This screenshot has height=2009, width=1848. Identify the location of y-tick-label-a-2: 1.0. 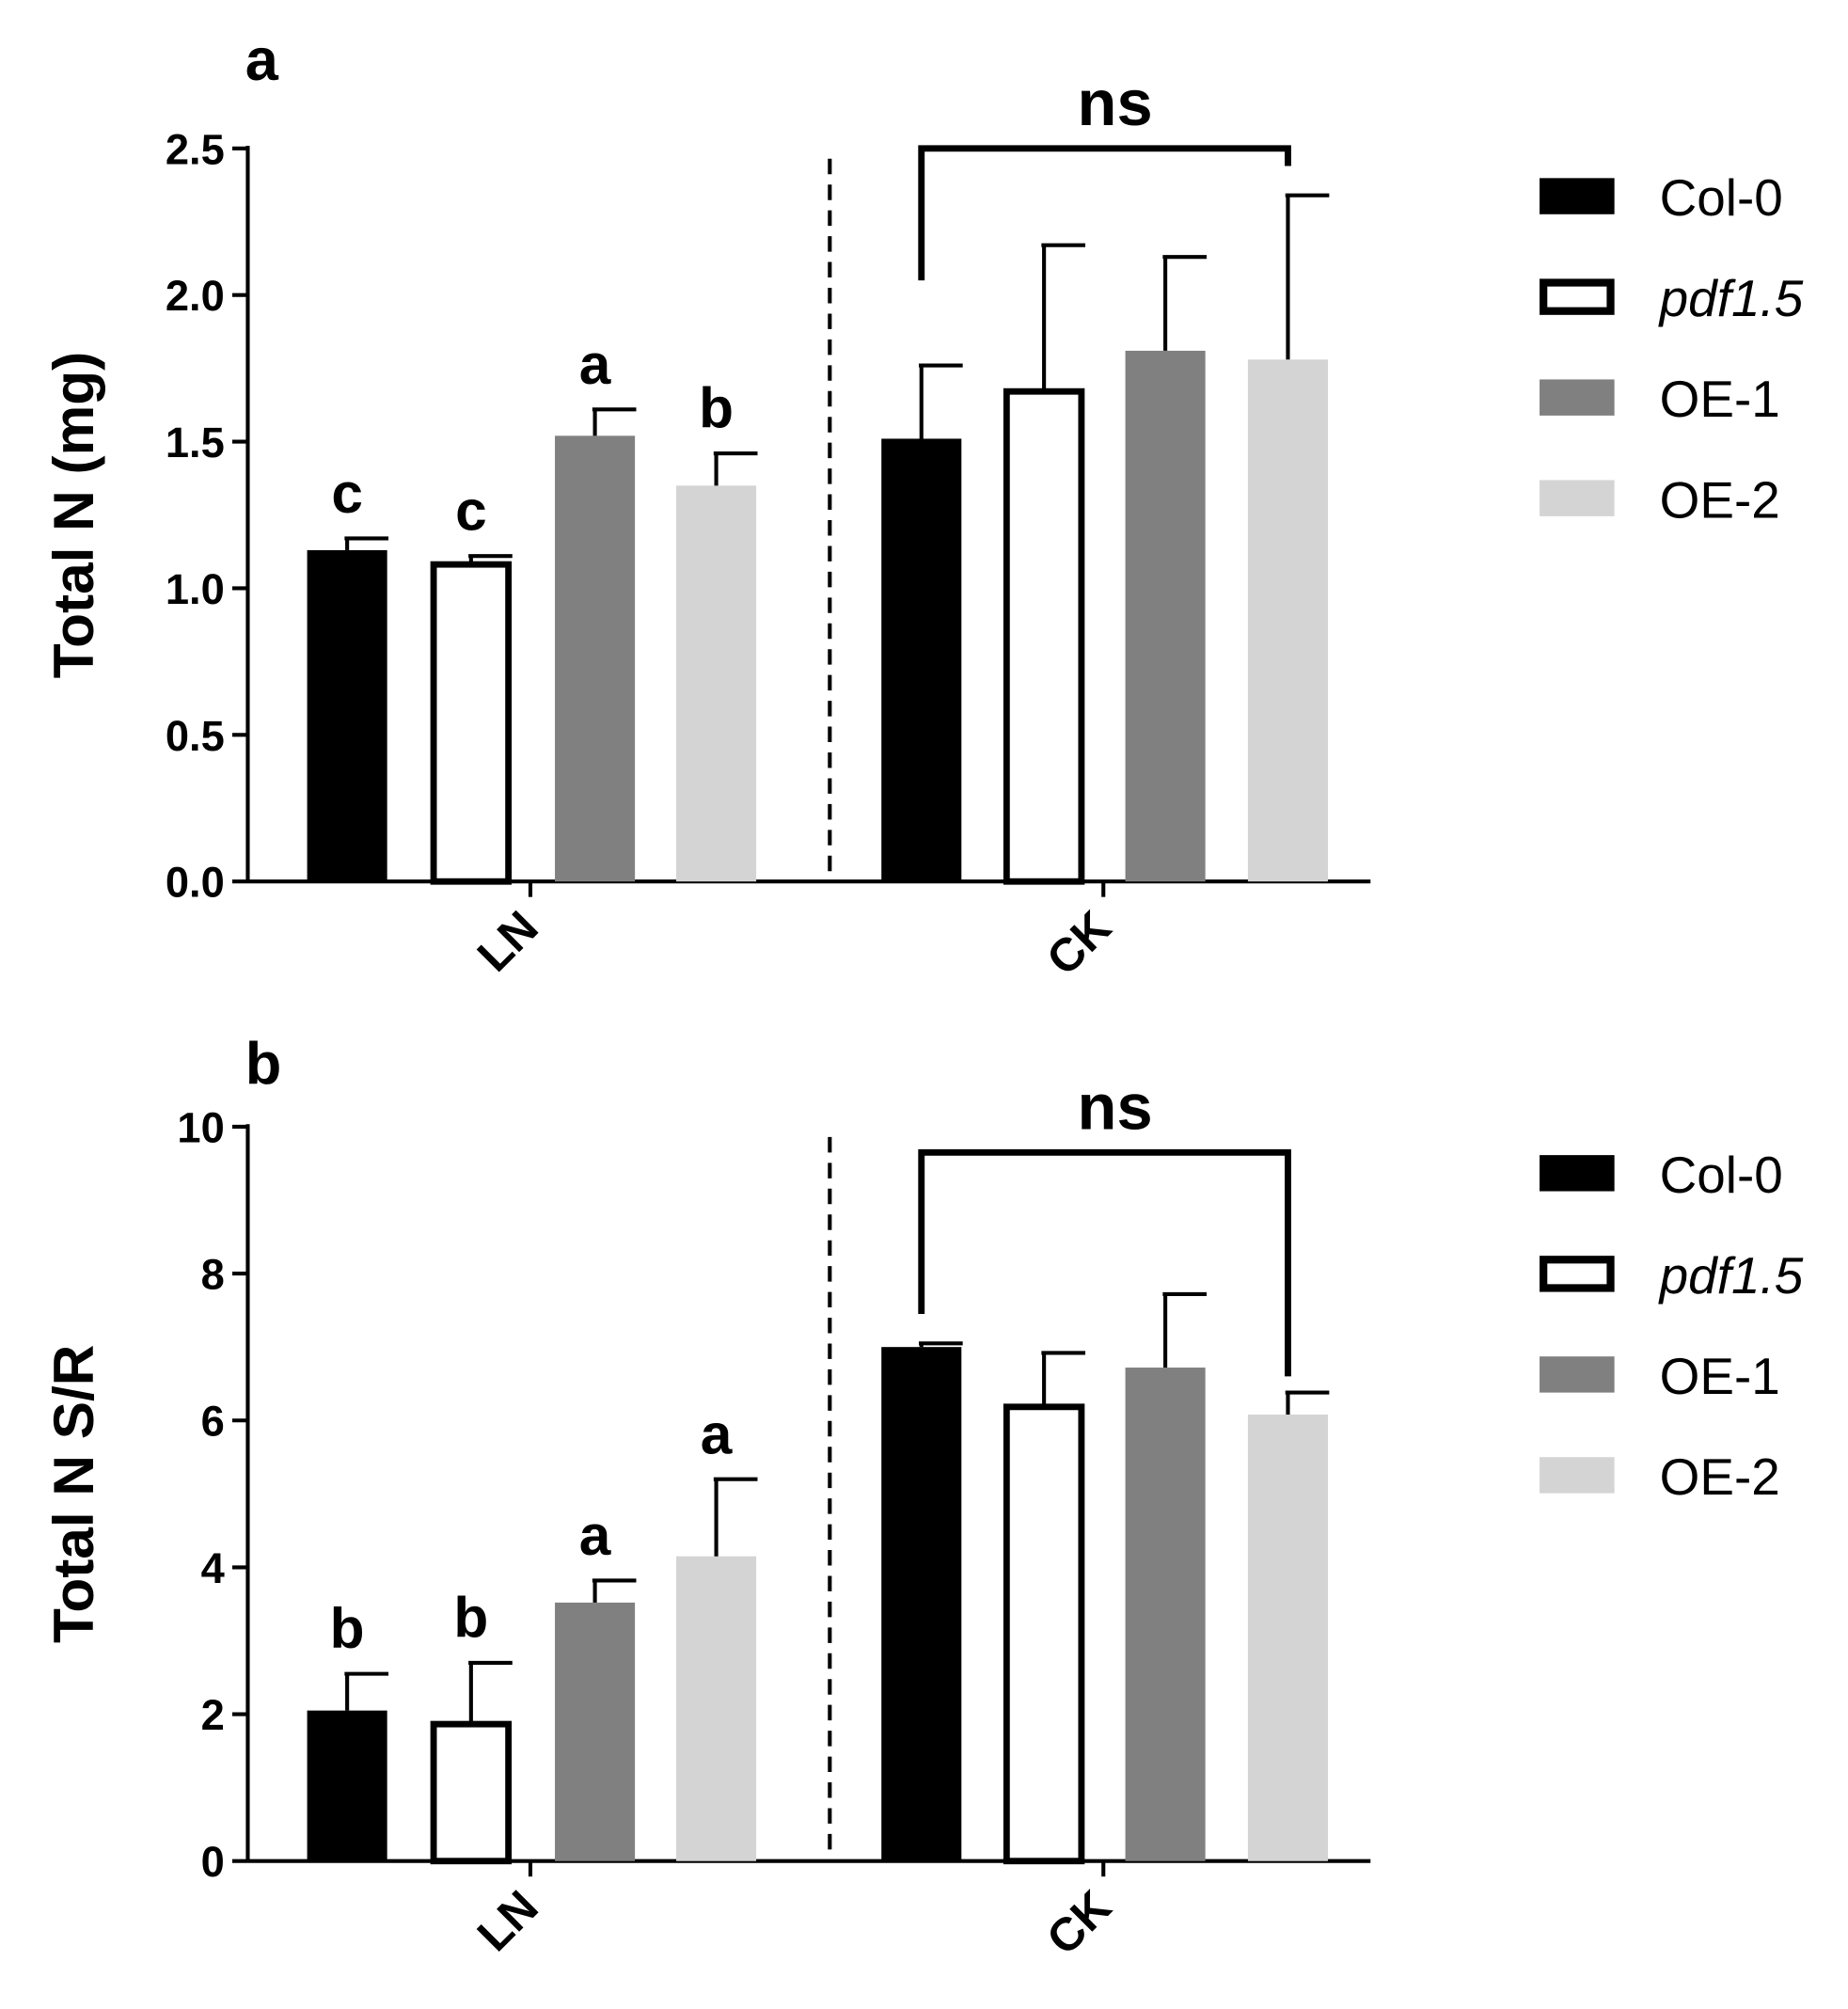
(195, 589).